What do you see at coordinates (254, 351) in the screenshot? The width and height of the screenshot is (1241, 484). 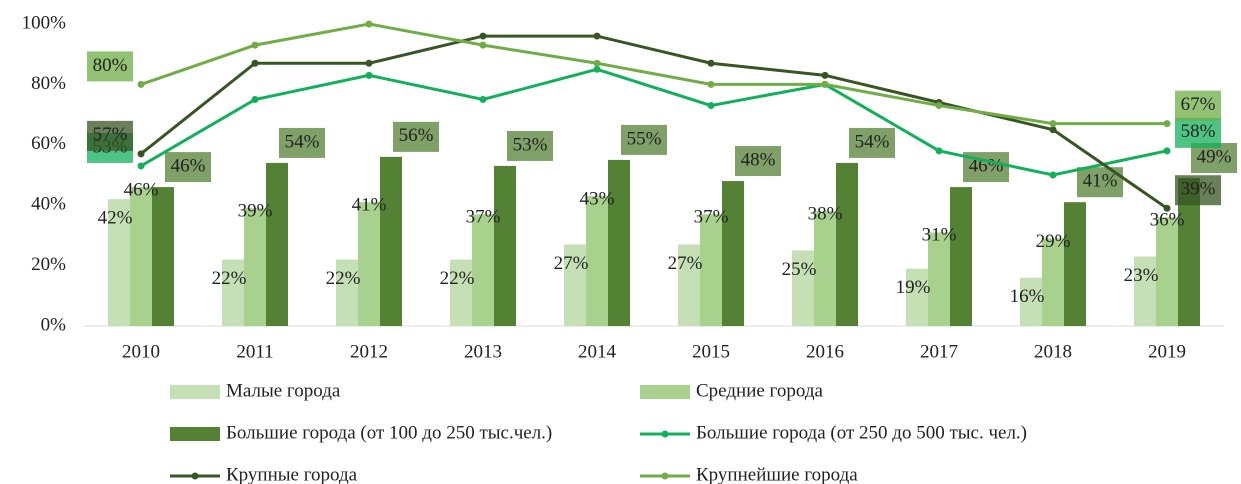 I see `x-tick-label: 2011` at bounding box center [254, 351].